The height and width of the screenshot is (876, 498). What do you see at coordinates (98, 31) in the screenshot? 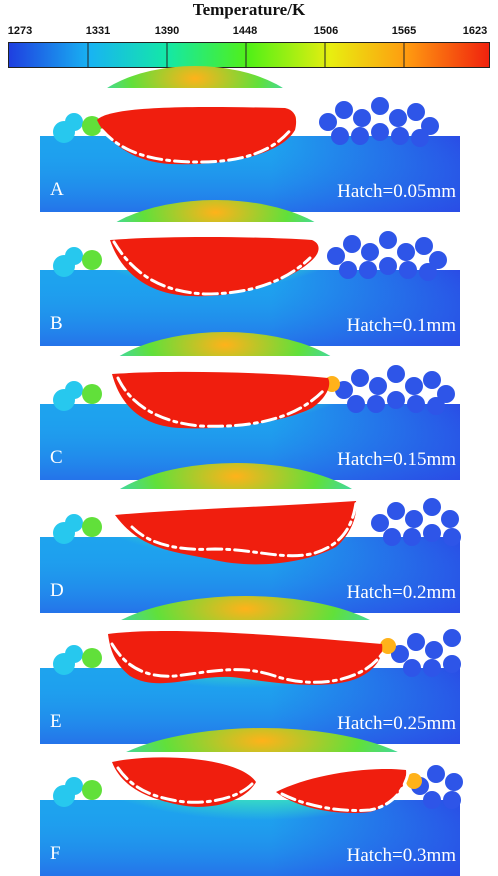
I see `tick-label: 1331` at bounding box center [98, 31].